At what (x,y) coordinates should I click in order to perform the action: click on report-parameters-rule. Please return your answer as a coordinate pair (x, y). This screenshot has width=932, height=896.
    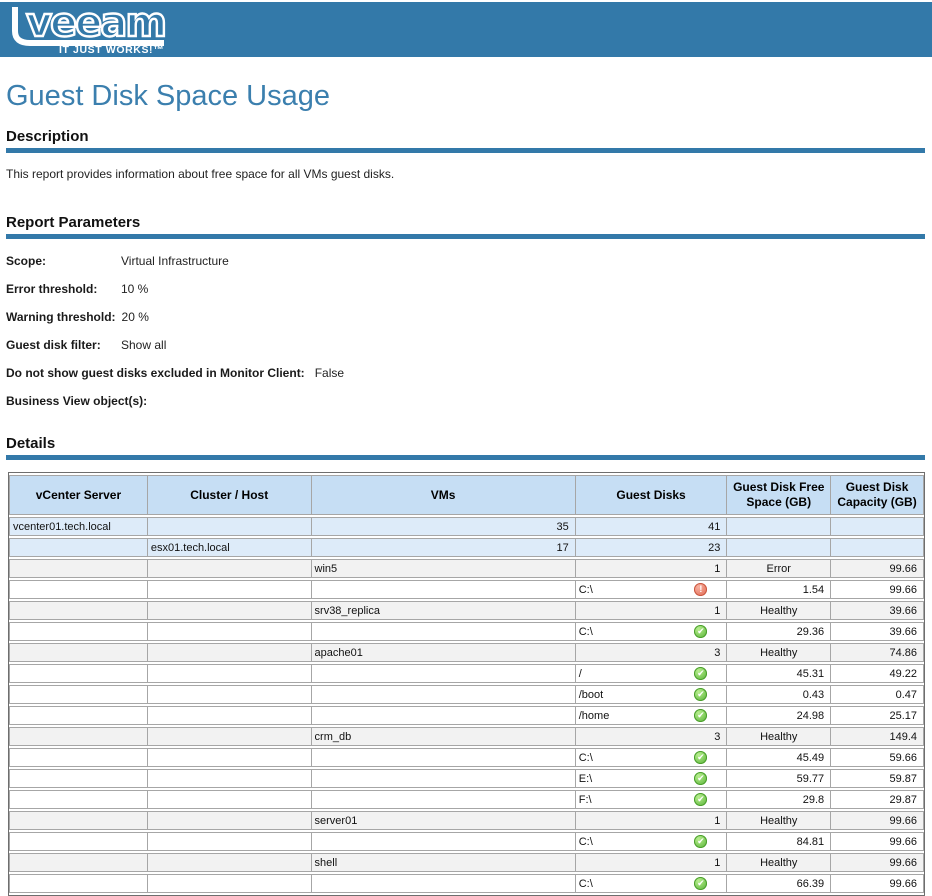
    Looking at the image, I should click on (465, 236).